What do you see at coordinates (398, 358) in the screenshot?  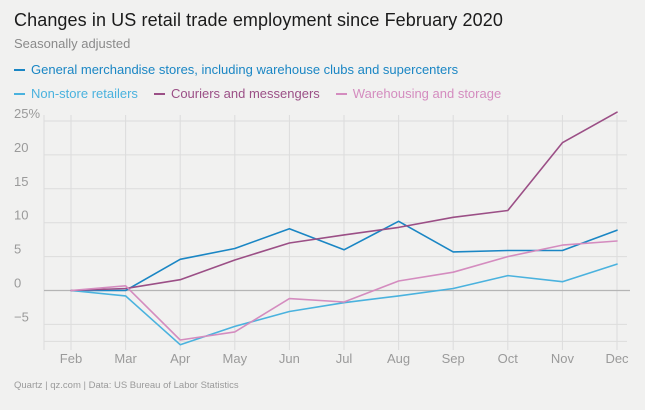 I see `x-tick-label-Aug: Aug` at bounding box center [398, 358].